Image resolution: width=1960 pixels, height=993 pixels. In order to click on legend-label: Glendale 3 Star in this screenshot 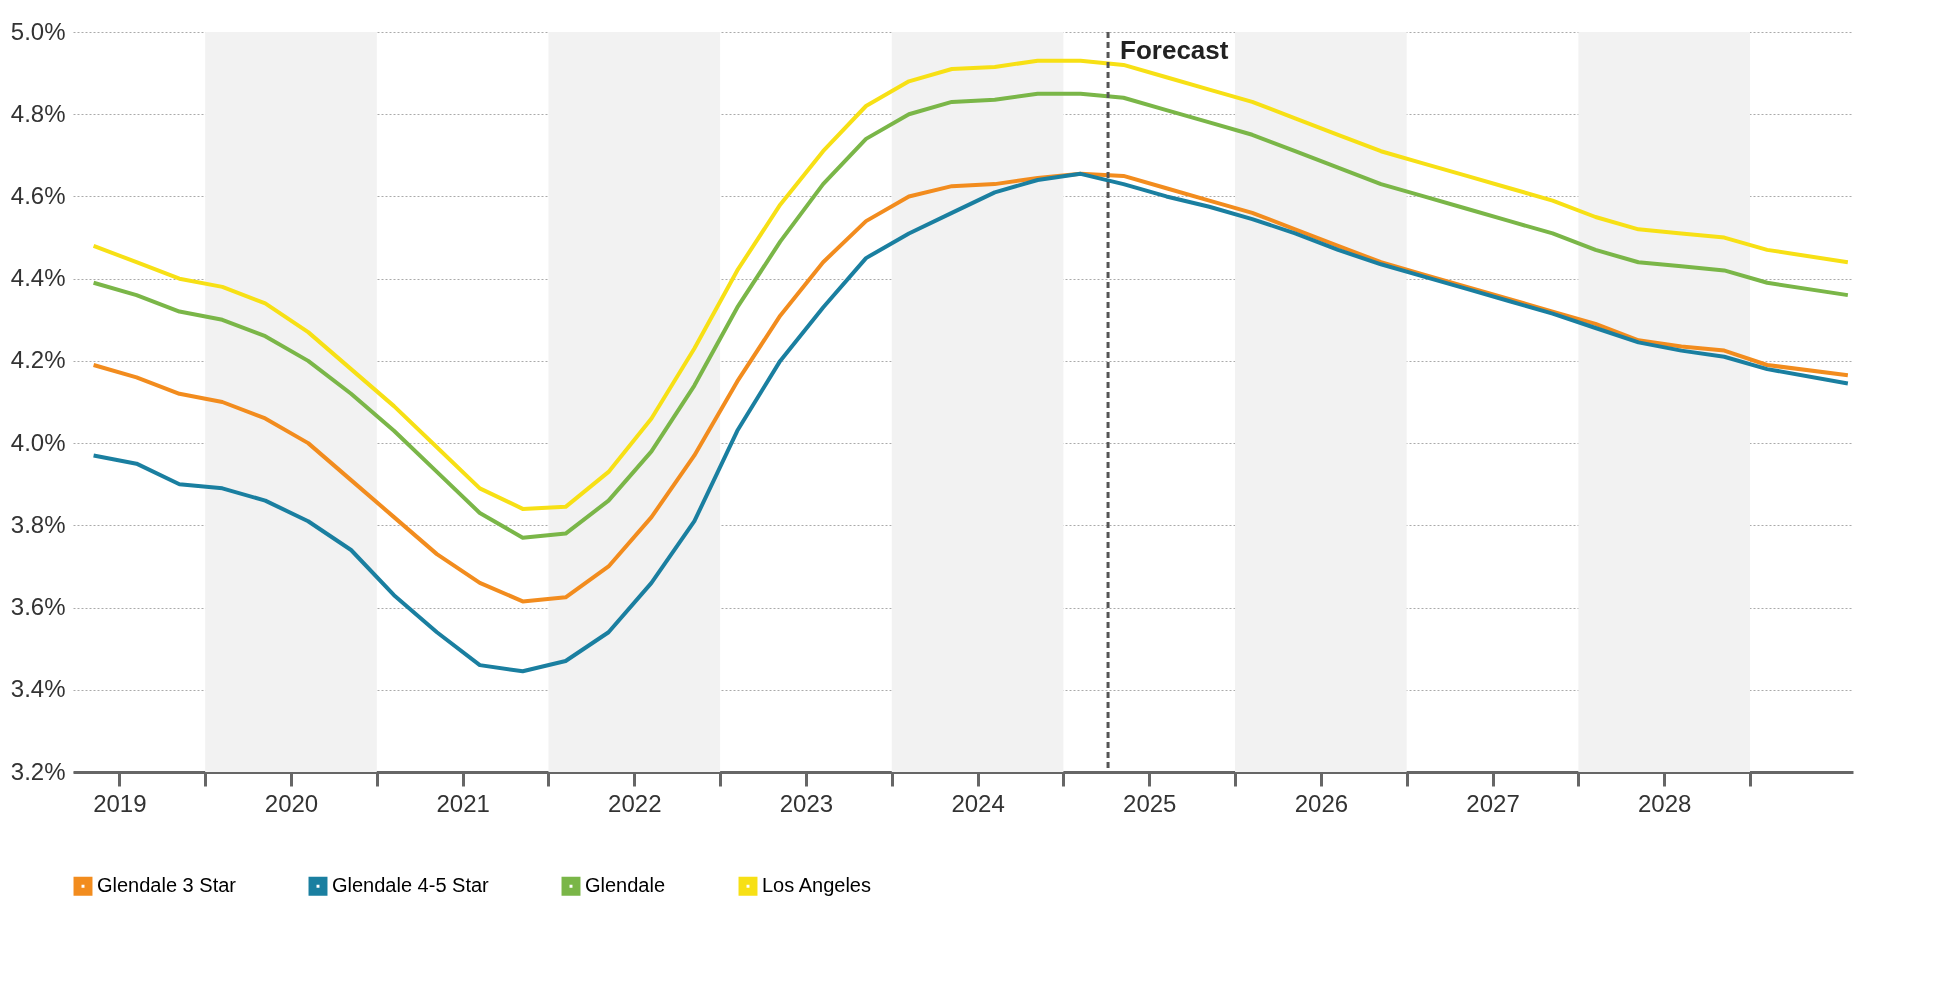, I will do `click(167, 885)`.